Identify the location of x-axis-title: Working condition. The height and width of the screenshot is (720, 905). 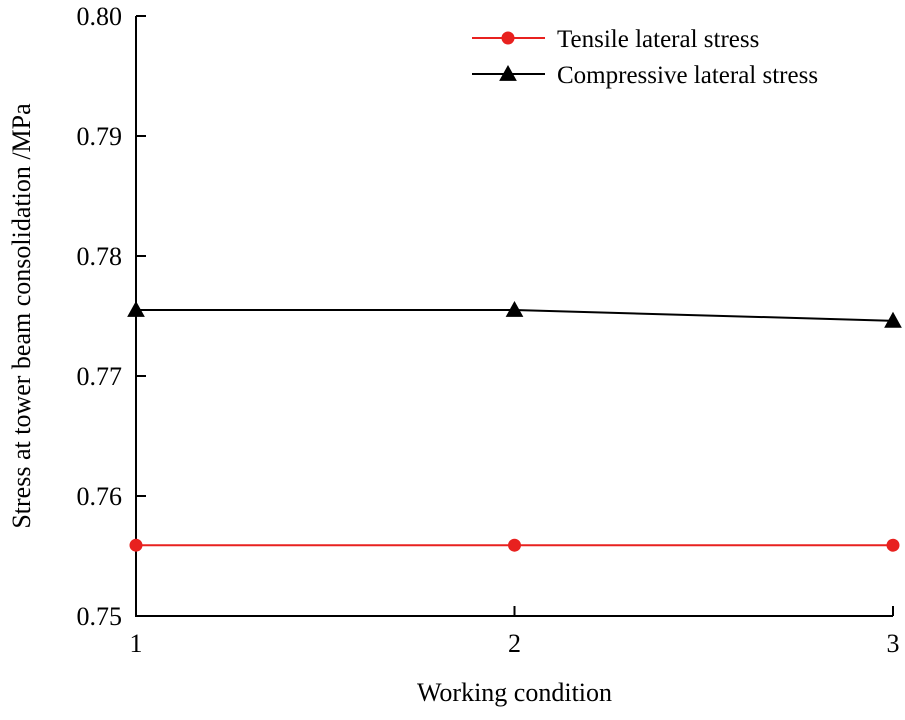
(514, 692).